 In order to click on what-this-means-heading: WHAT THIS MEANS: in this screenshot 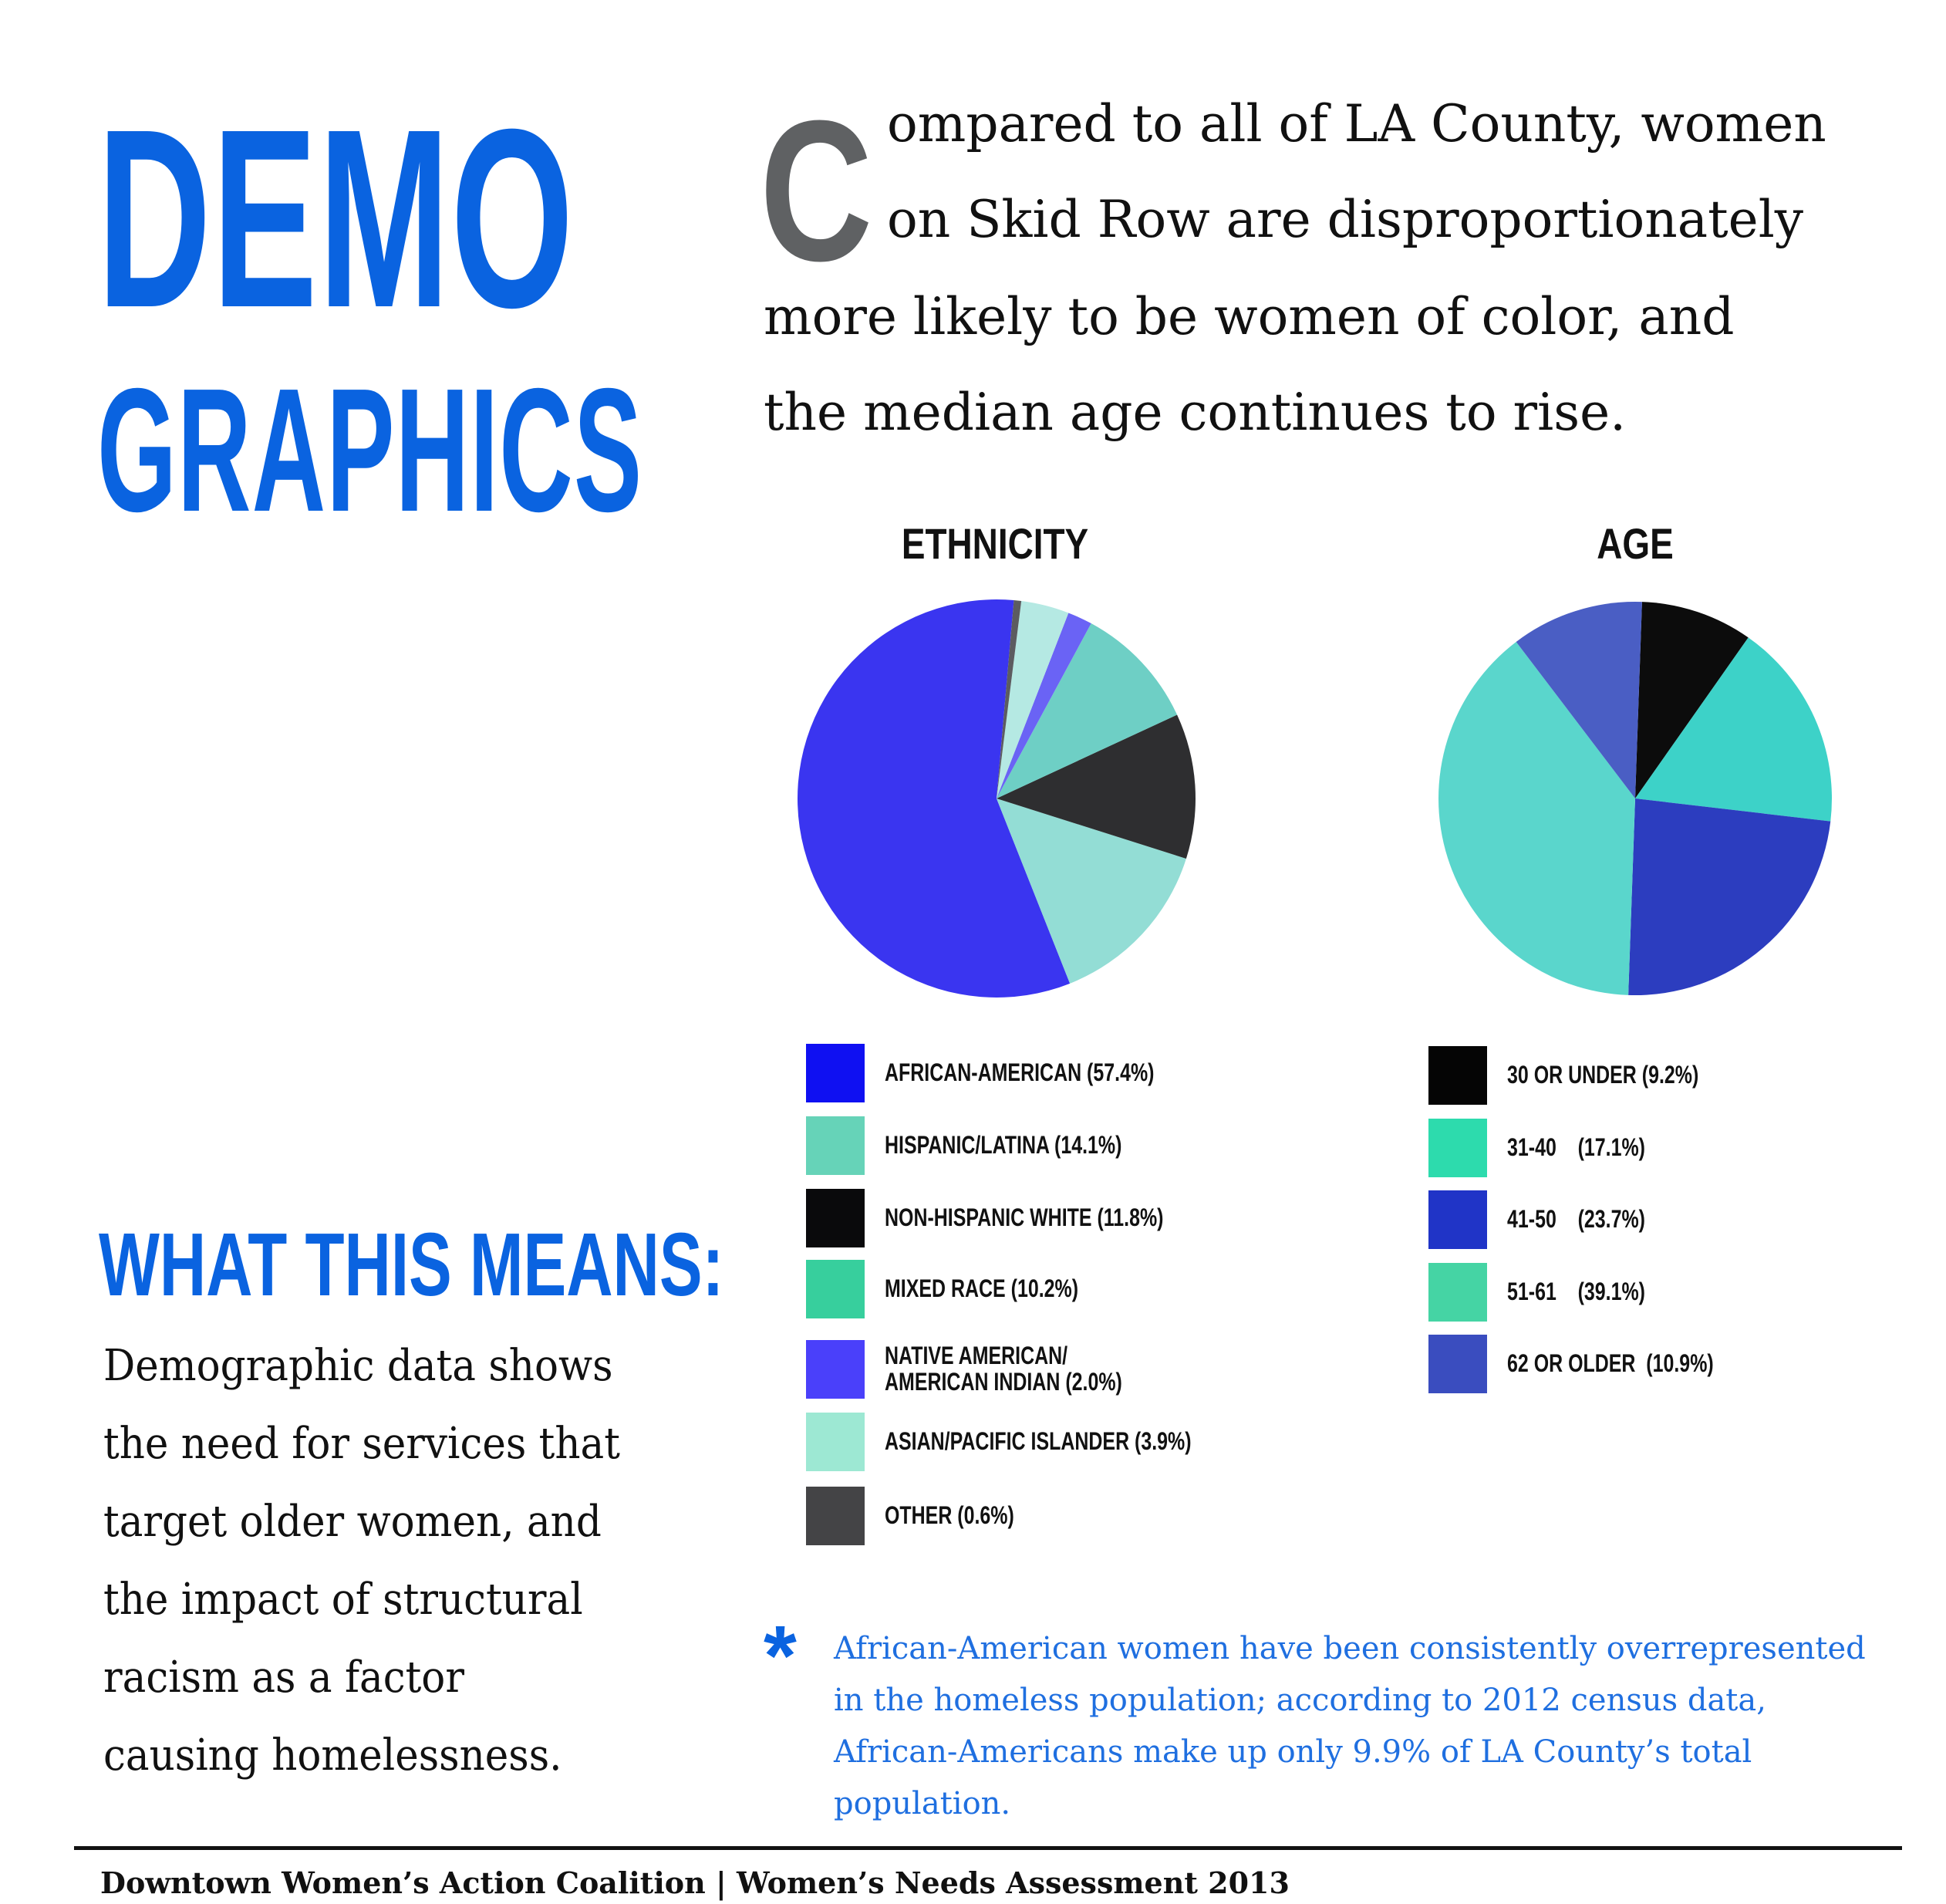, I will do `click(412, 1264)`.